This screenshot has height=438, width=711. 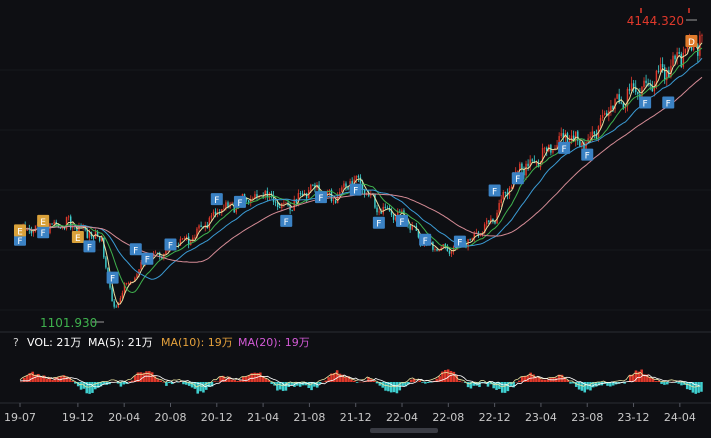 I want to click on scroll-thumb, so click(x=404, y=430).